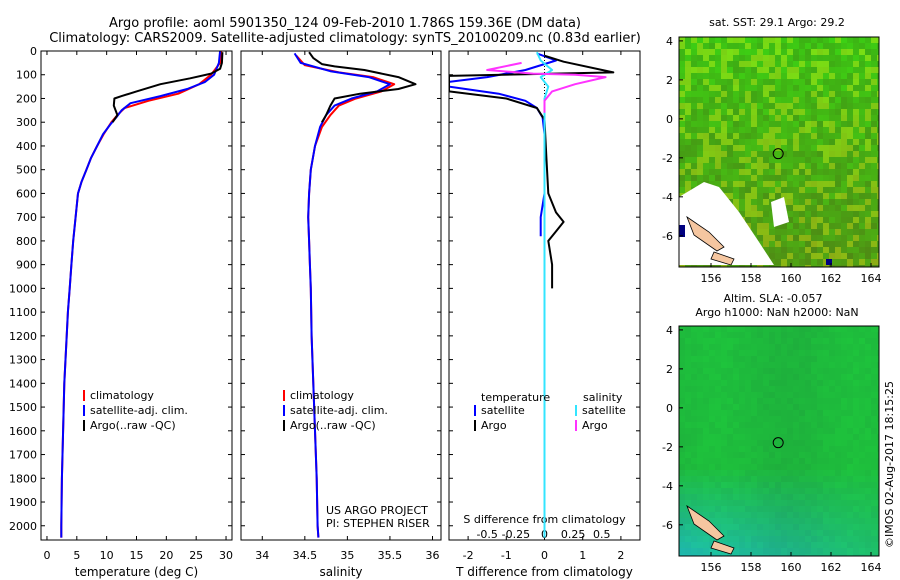 The height and width of the screenshot is (580, 900). Describe the element at coordinates (333, 425) in the screenshot. I see `salinity-legend-label: Argo(..raw -QC)` at that location.